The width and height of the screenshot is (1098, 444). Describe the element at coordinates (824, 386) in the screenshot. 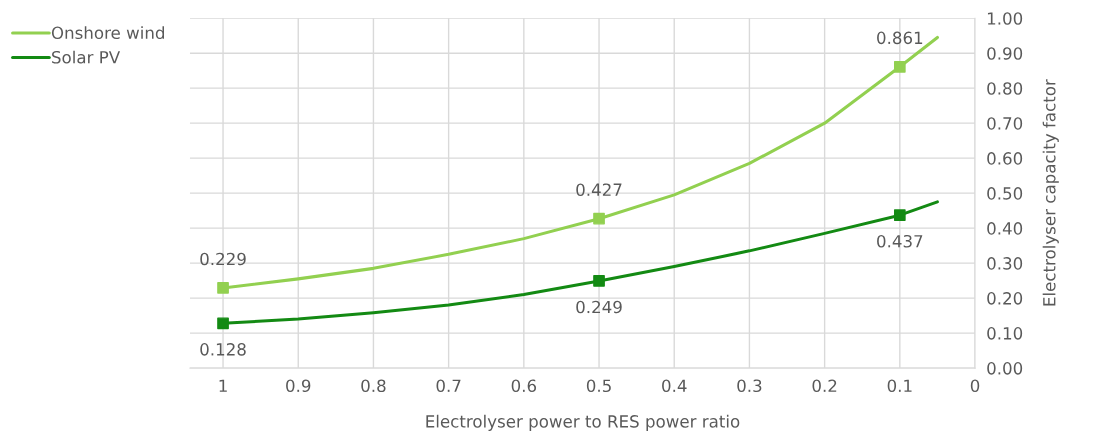

I see `x-tick-label: 0.2` at that location.